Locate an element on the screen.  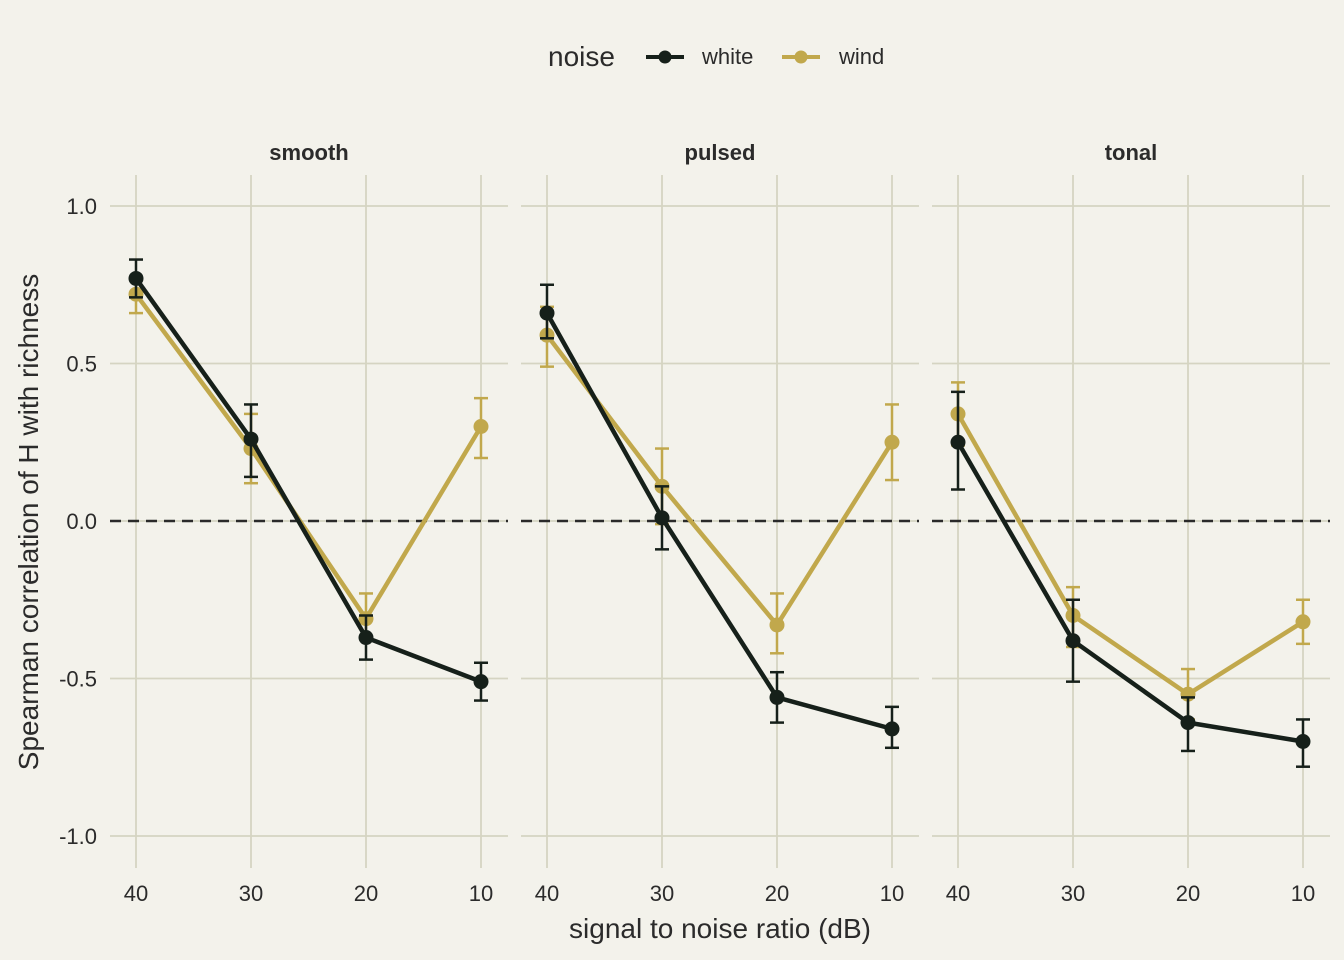
y-tick-label: 0.5 is located at coordinates (81, 364).